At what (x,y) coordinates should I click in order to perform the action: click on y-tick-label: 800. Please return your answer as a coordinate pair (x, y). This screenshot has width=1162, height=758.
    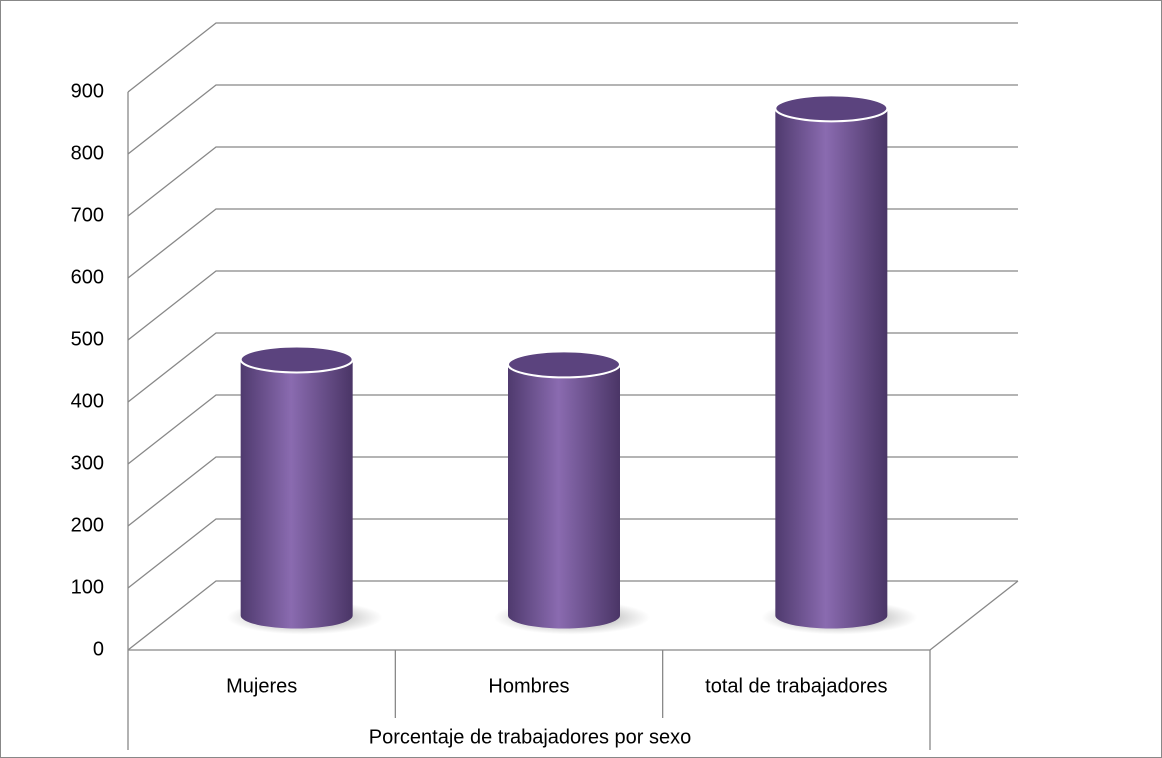
    Looking at the image, I should click on (87, 153).